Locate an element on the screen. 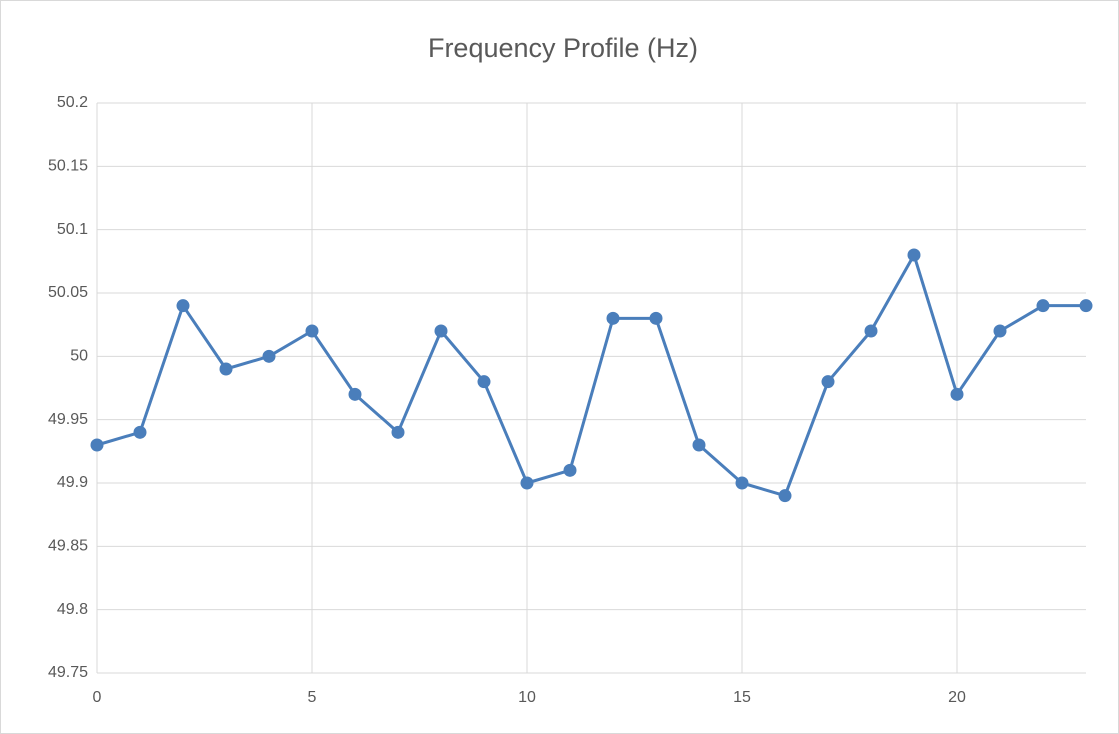  y-tick-label: 50.15 is located at coordinates (68, 166).